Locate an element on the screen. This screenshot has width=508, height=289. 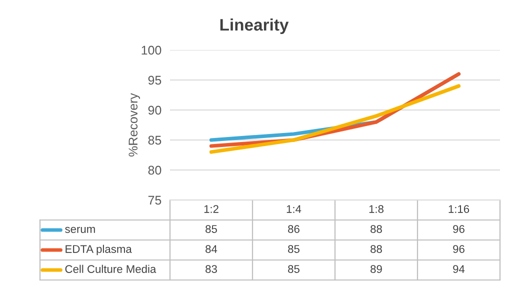
y-axis-title: %Recovery is located at coordinates (134, 125).